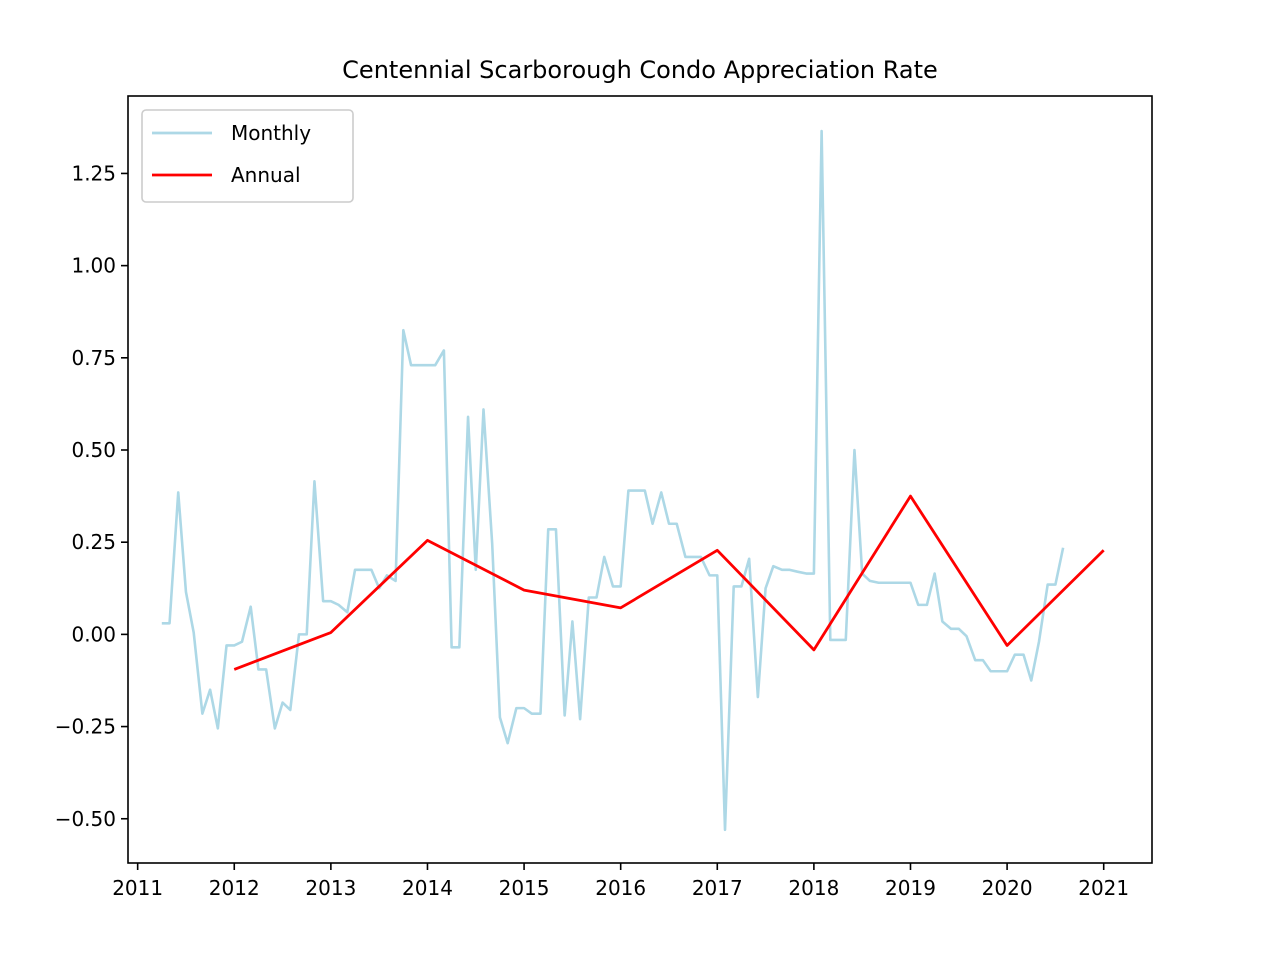 Image resolution: width=1280 pixels, height=960 pixels. Describe the element at coordinates (1103, 888) in the screenshot. I see `x-tick-label: 2021` at that location.